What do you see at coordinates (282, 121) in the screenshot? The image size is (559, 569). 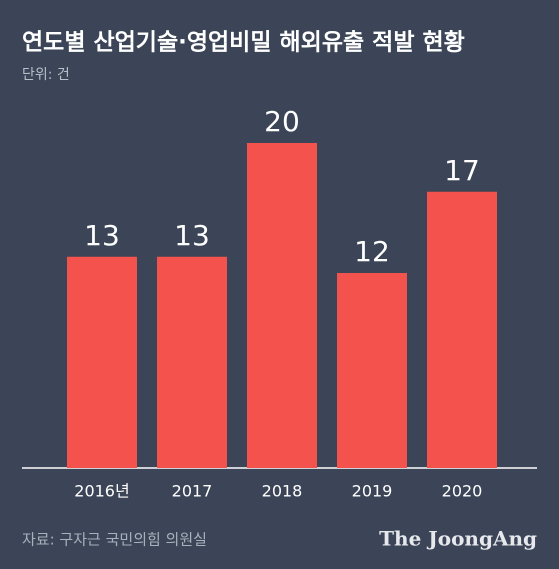 I see `value-label: 20` at bounding box center [282, 121].